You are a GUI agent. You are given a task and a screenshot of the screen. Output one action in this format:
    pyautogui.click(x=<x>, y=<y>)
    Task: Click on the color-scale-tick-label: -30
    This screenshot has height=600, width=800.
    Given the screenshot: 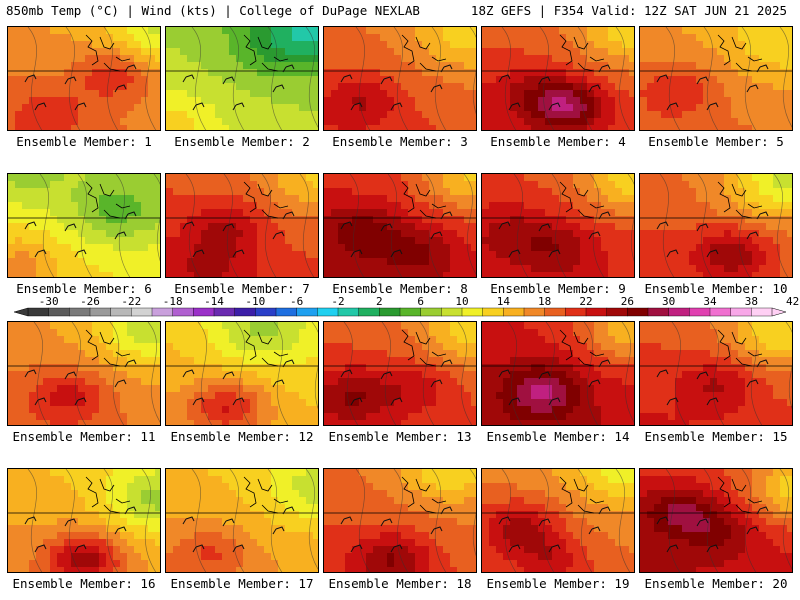 What is the action you would take?
    pyautogui.click(x=49, y=301)
    